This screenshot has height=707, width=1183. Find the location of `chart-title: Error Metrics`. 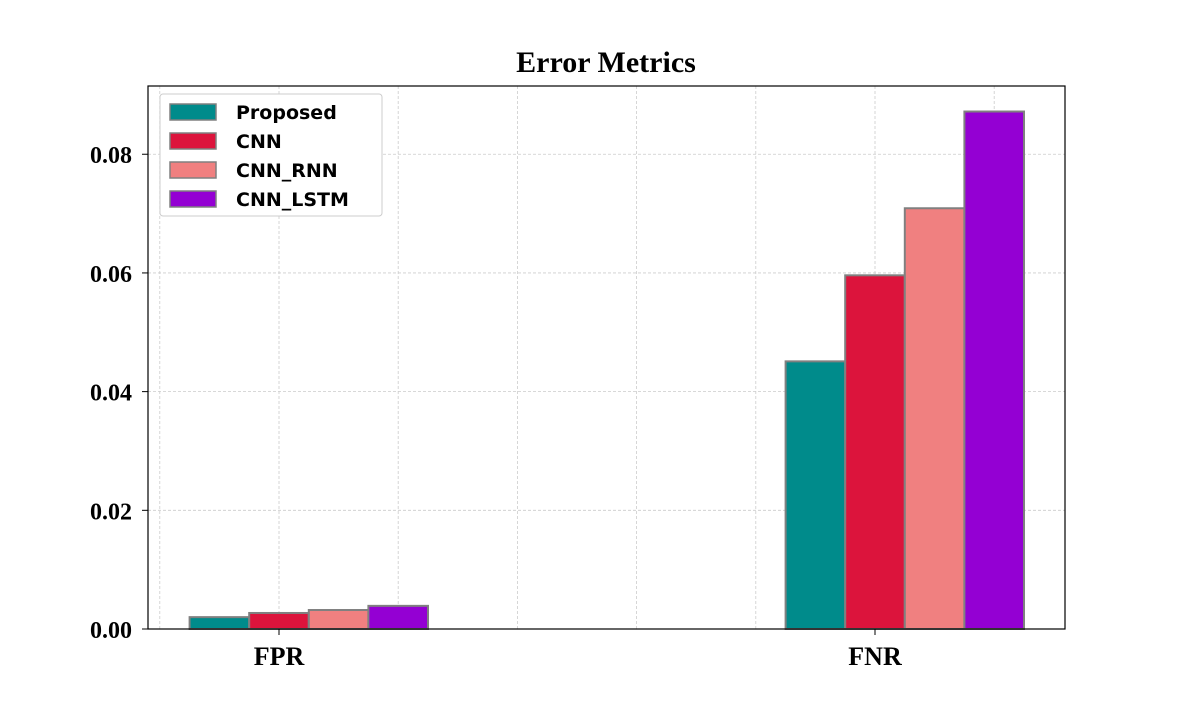

chart-title: Error Metrics is located at coordinates (606, 62).